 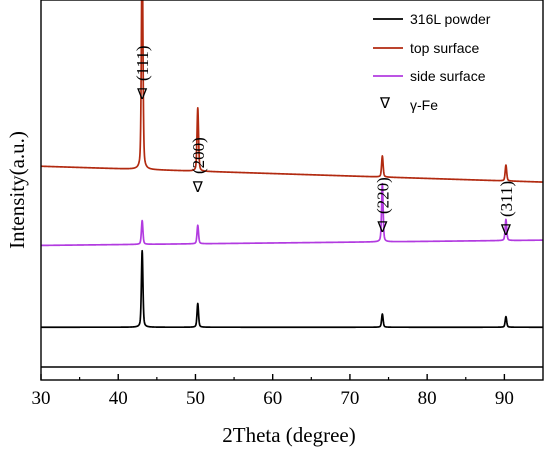 I want to click on x-tick-label-50: 50, so click(x=195, y=398).